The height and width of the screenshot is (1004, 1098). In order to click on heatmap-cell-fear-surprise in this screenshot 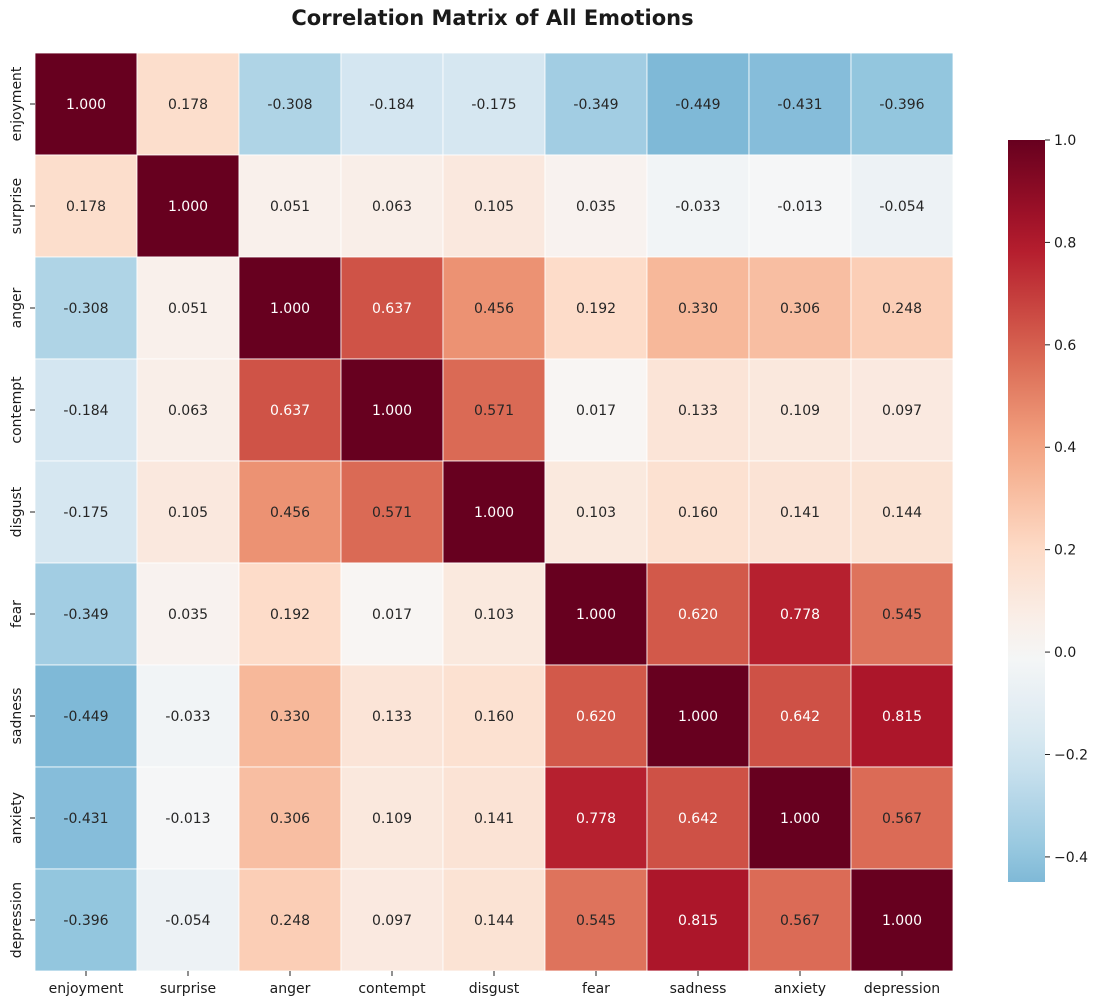, I will do `click(188, 614)`.